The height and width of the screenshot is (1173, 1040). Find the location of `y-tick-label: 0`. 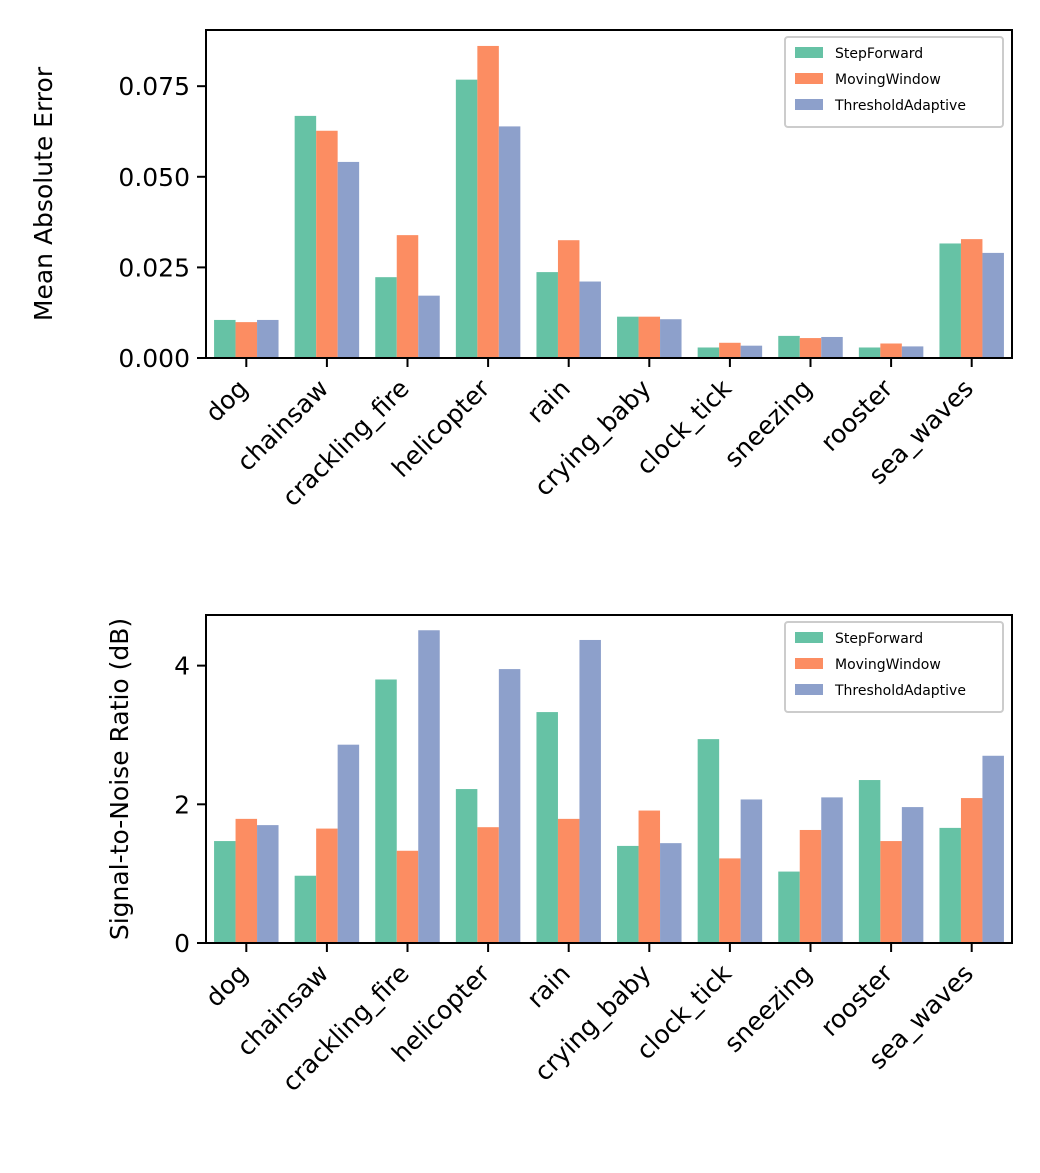

y-tick-label: 0 is located at coordinates (182, 943).